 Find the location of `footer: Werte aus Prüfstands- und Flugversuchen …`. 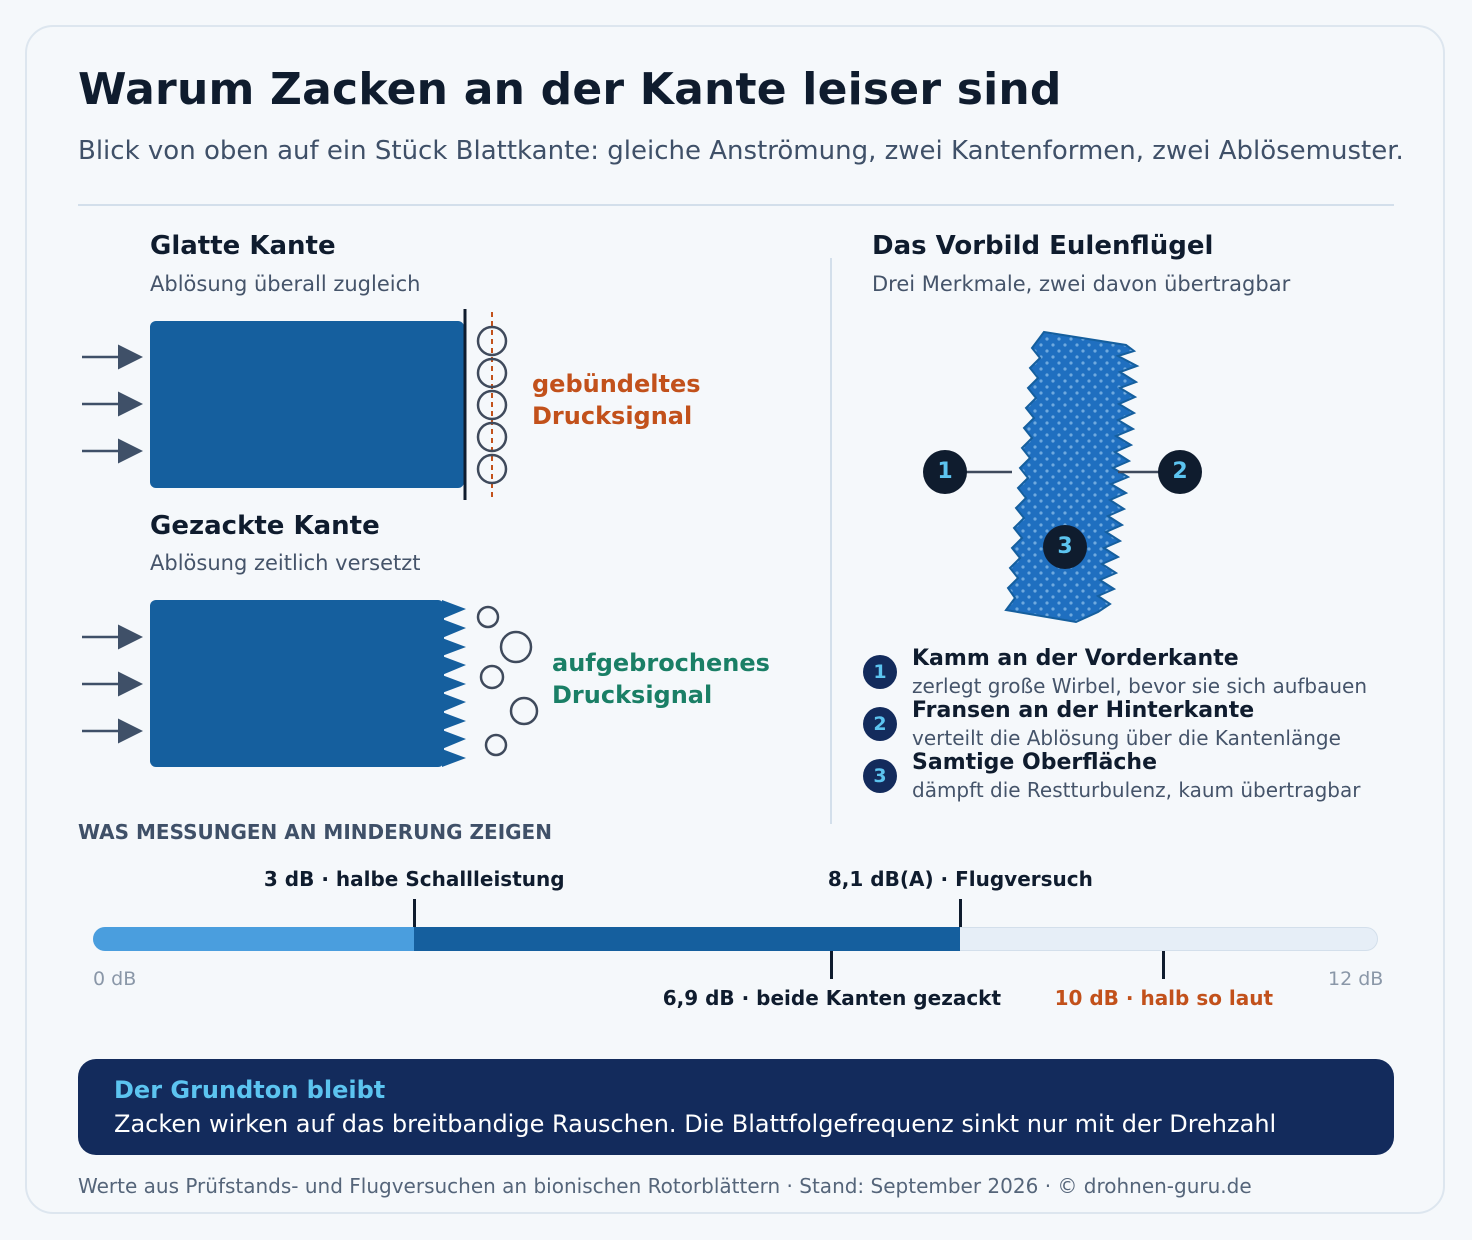

footer: Werte aus Prüfstands- und Flugversuchen … is located at coordinates (665, 1186).